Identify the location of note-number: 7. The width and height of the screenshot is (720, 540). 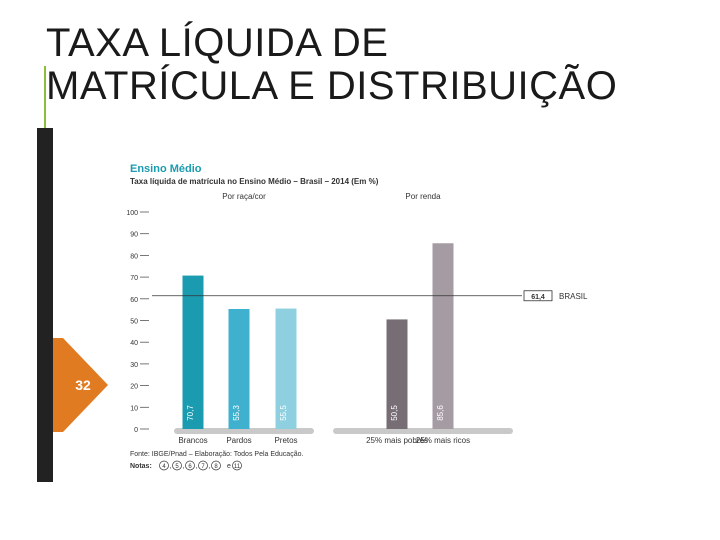
(203, 467).